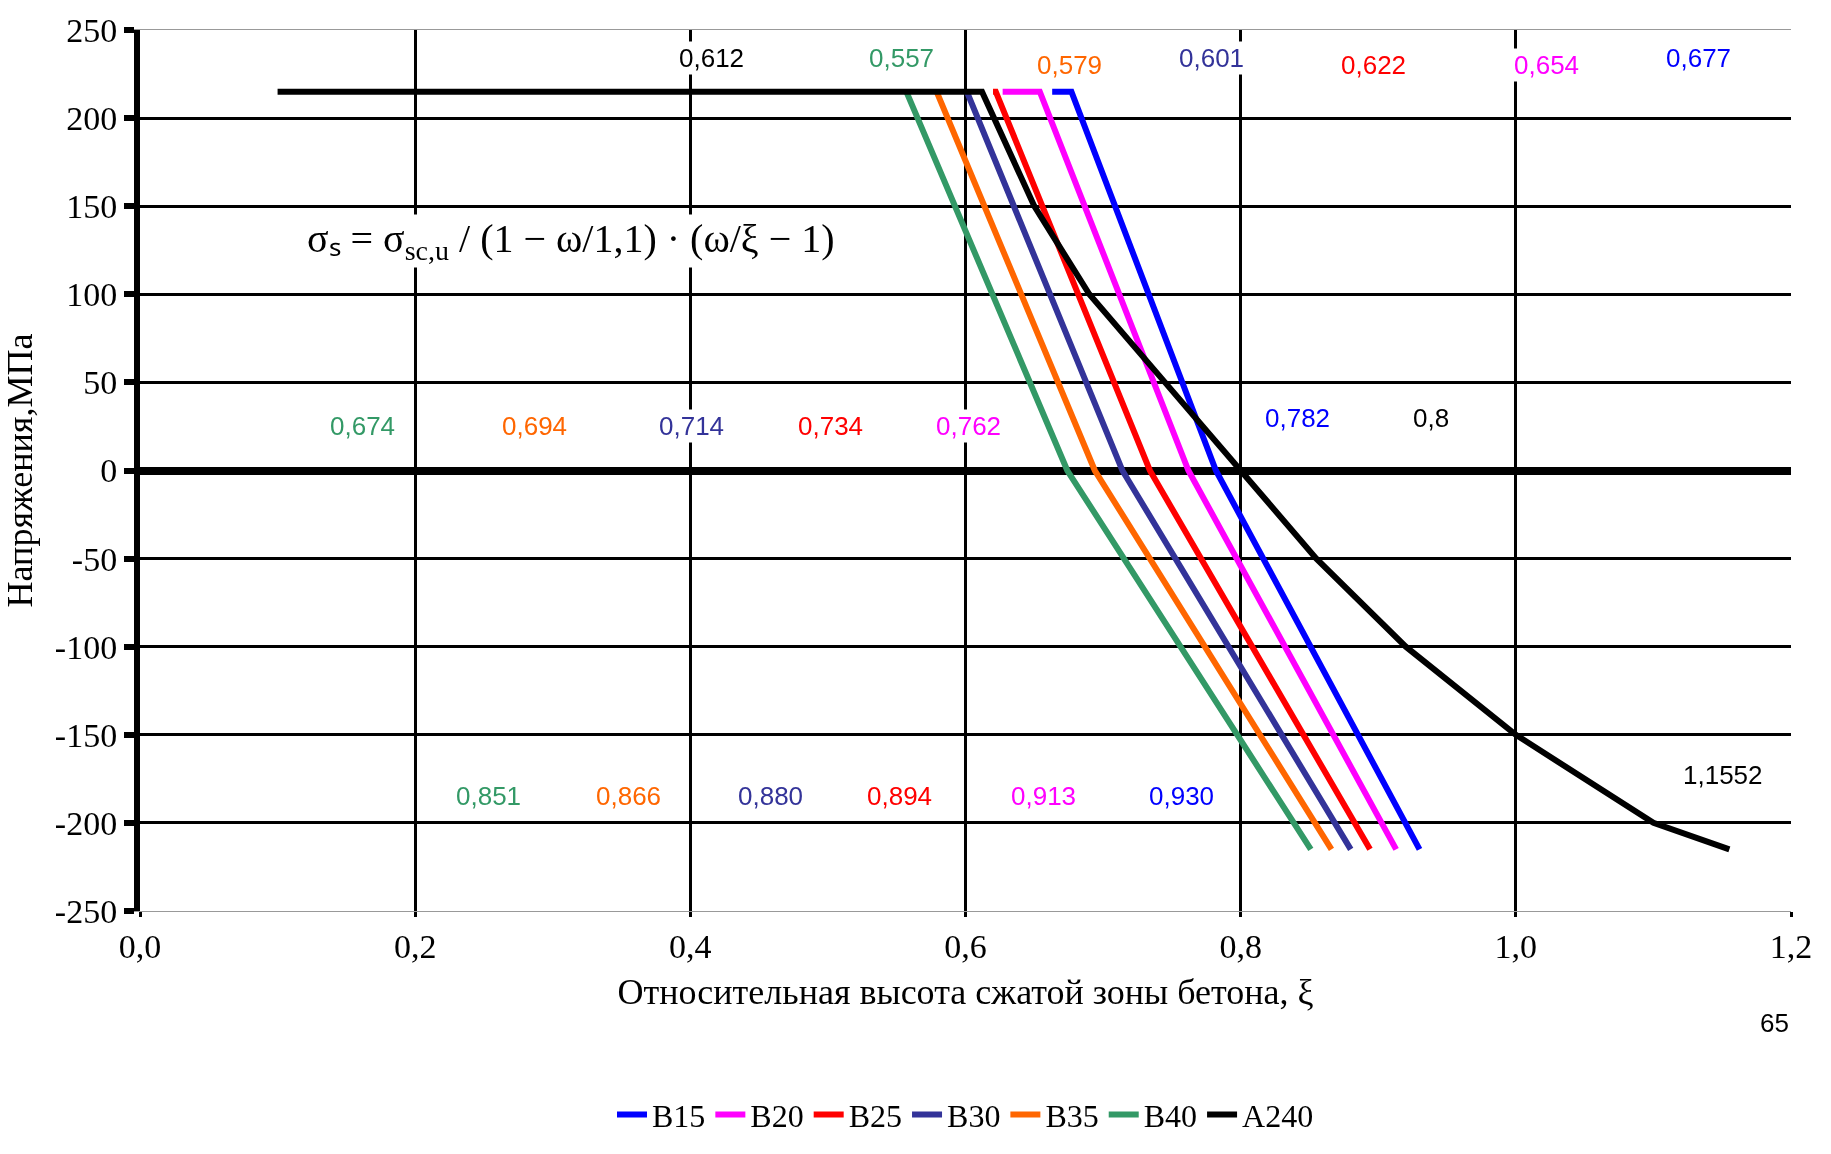  Describe the element at coordinates (1044, 796) in the screenshot. I see `annotation: 0,913` at that location.